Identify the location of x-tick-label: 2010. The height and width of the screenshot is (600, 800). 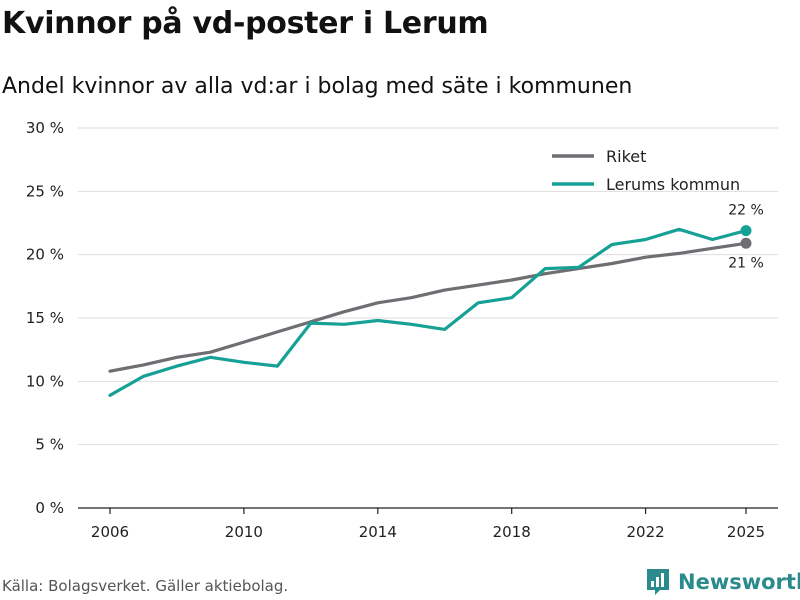
(244, 532).